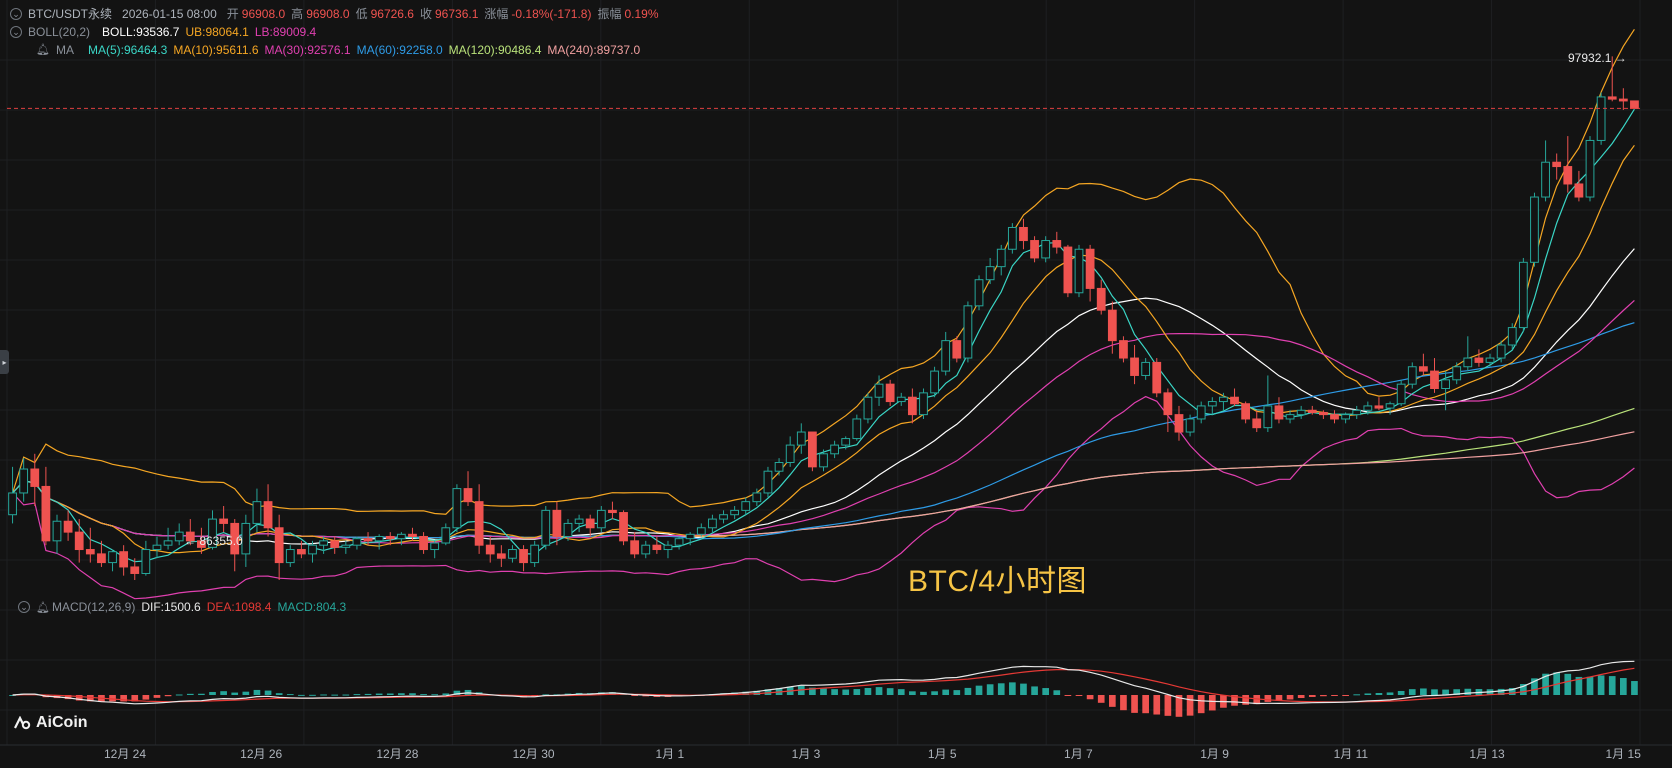  Describe the element at coordinates (998, 581) in the screenshot. I see `chart-watermark-title: BTC/4小时图` at that location.